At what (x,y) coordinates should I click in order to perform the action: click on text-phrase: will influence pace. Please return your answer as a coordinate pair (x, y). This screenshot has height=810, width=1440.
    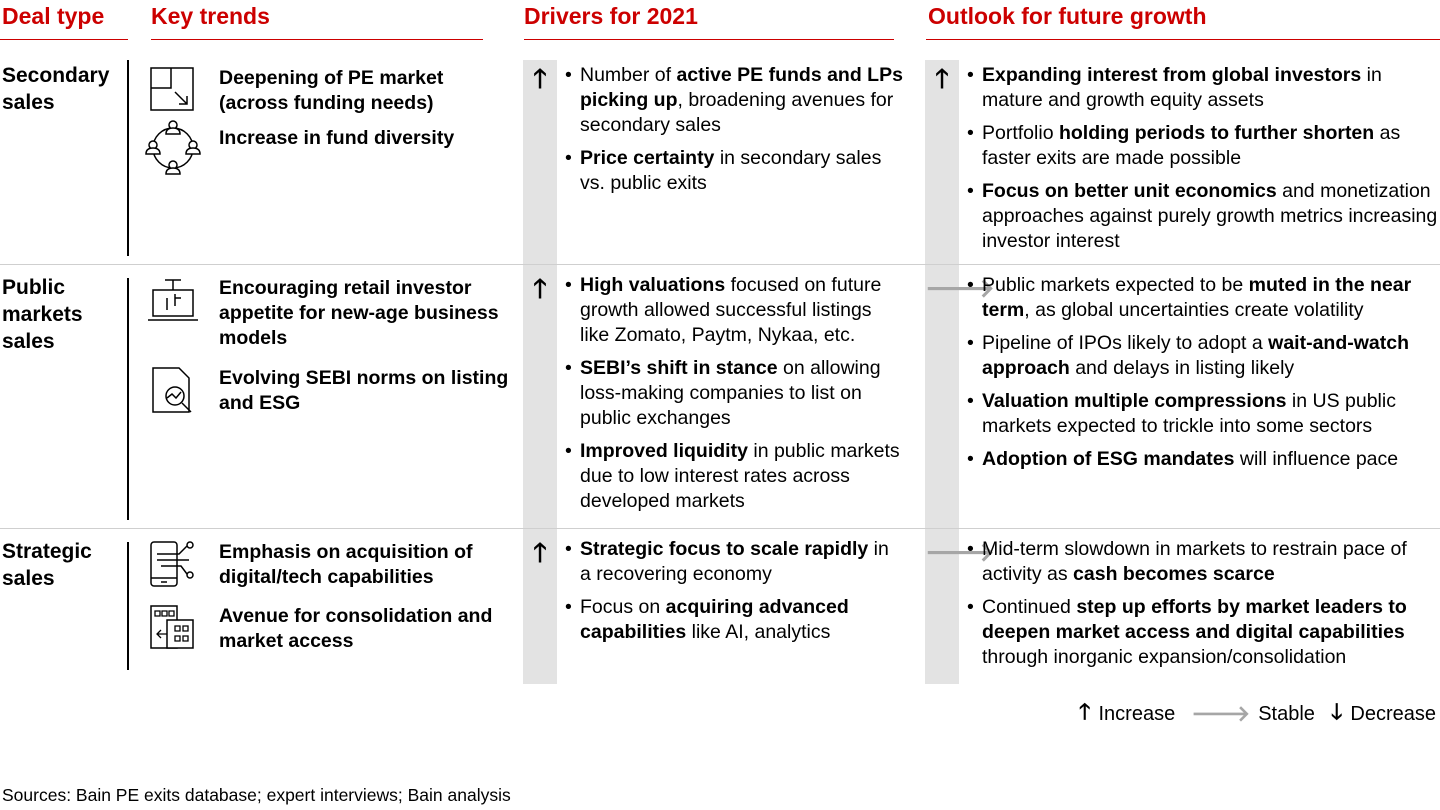
    Looking at the image, I should click on (1316, 459).